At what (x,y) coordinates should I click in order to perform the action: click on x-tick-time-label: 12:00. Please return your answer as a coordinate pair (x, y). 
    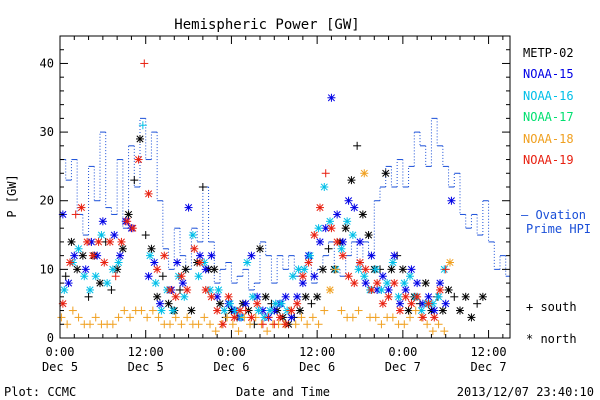
    Looking at the image, I should click on (317, 352).